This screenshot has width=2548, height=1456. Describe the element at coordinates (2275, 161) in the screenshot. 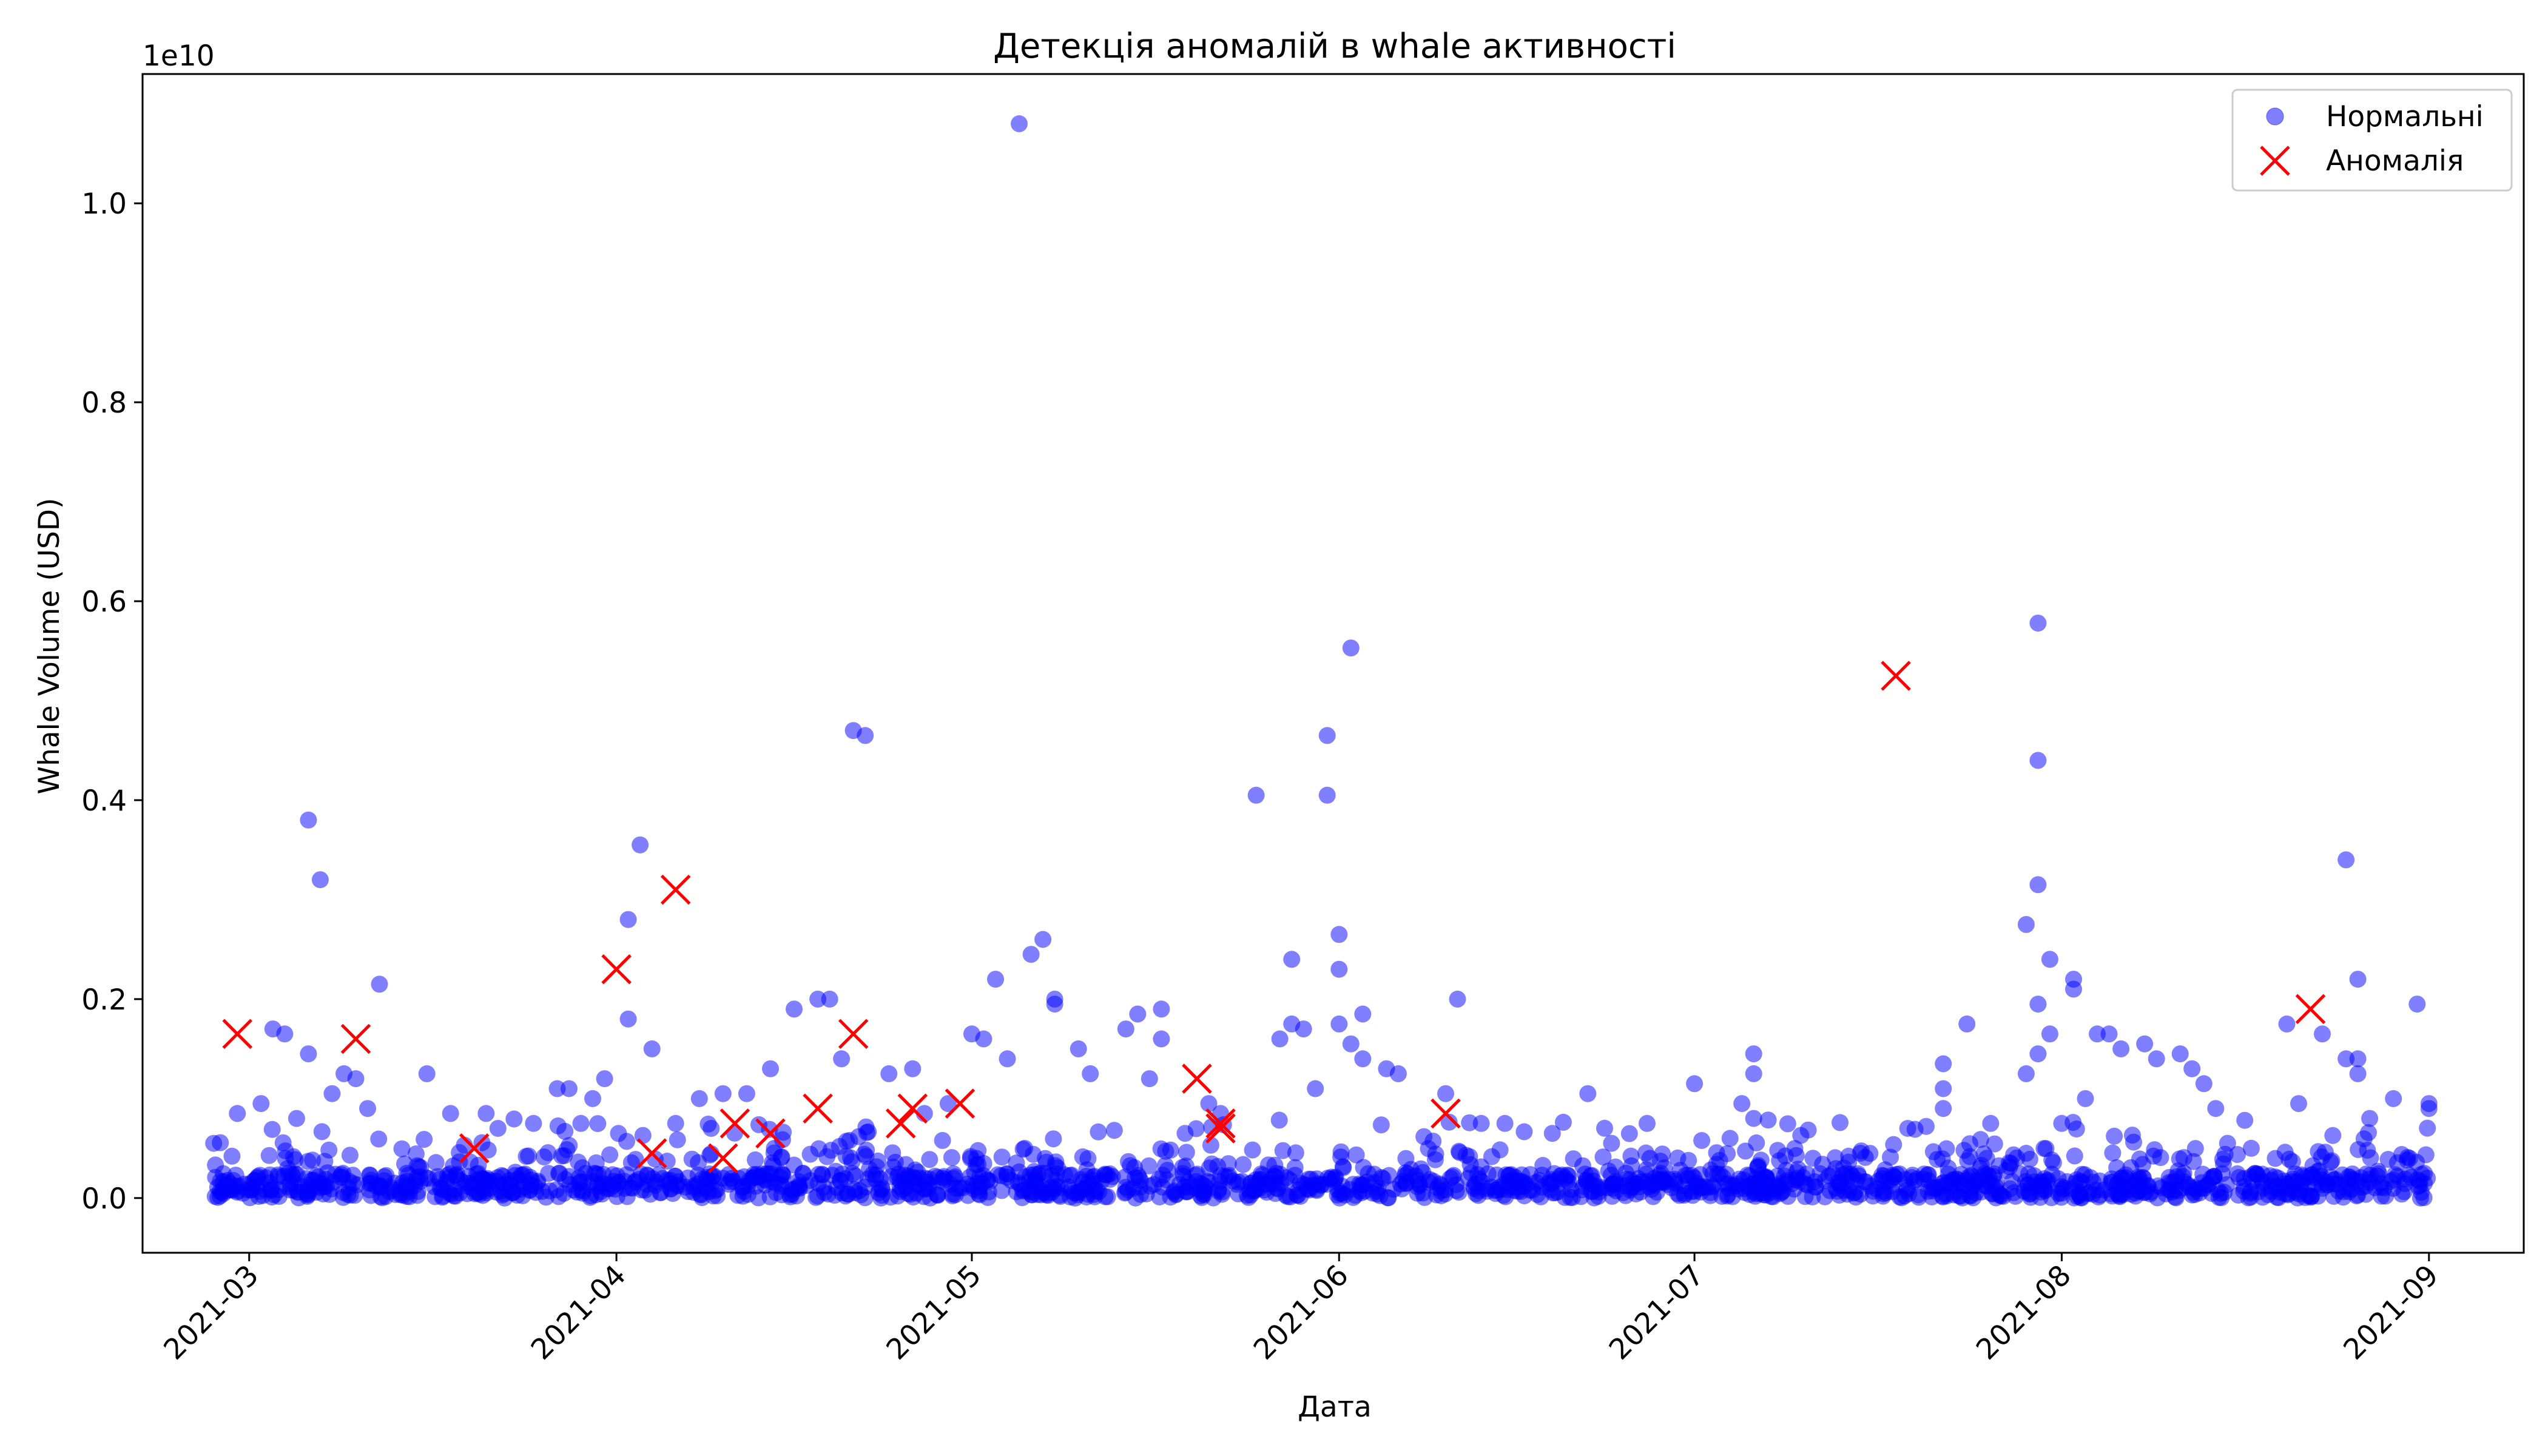

I see `legend-marker-anomaly` at that location.